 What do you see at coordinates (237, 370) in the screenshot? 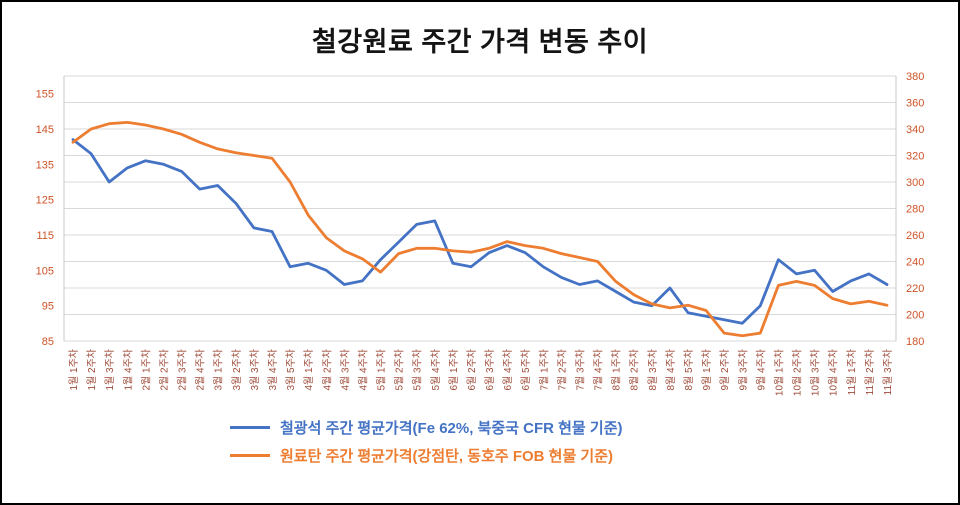
I see `x-axis-label: 3월 2주차` at bounding box center [237, 370].